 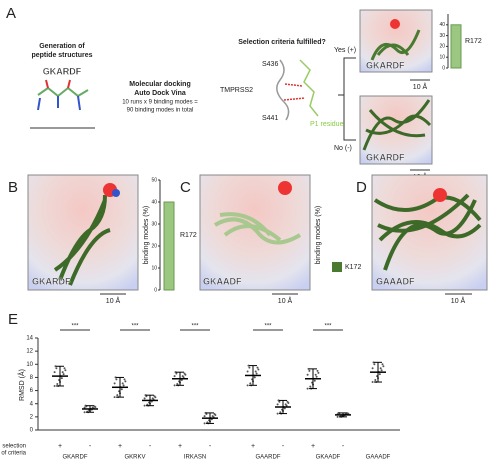 I want to click on title: Generation of, so click(x=62, y=46).